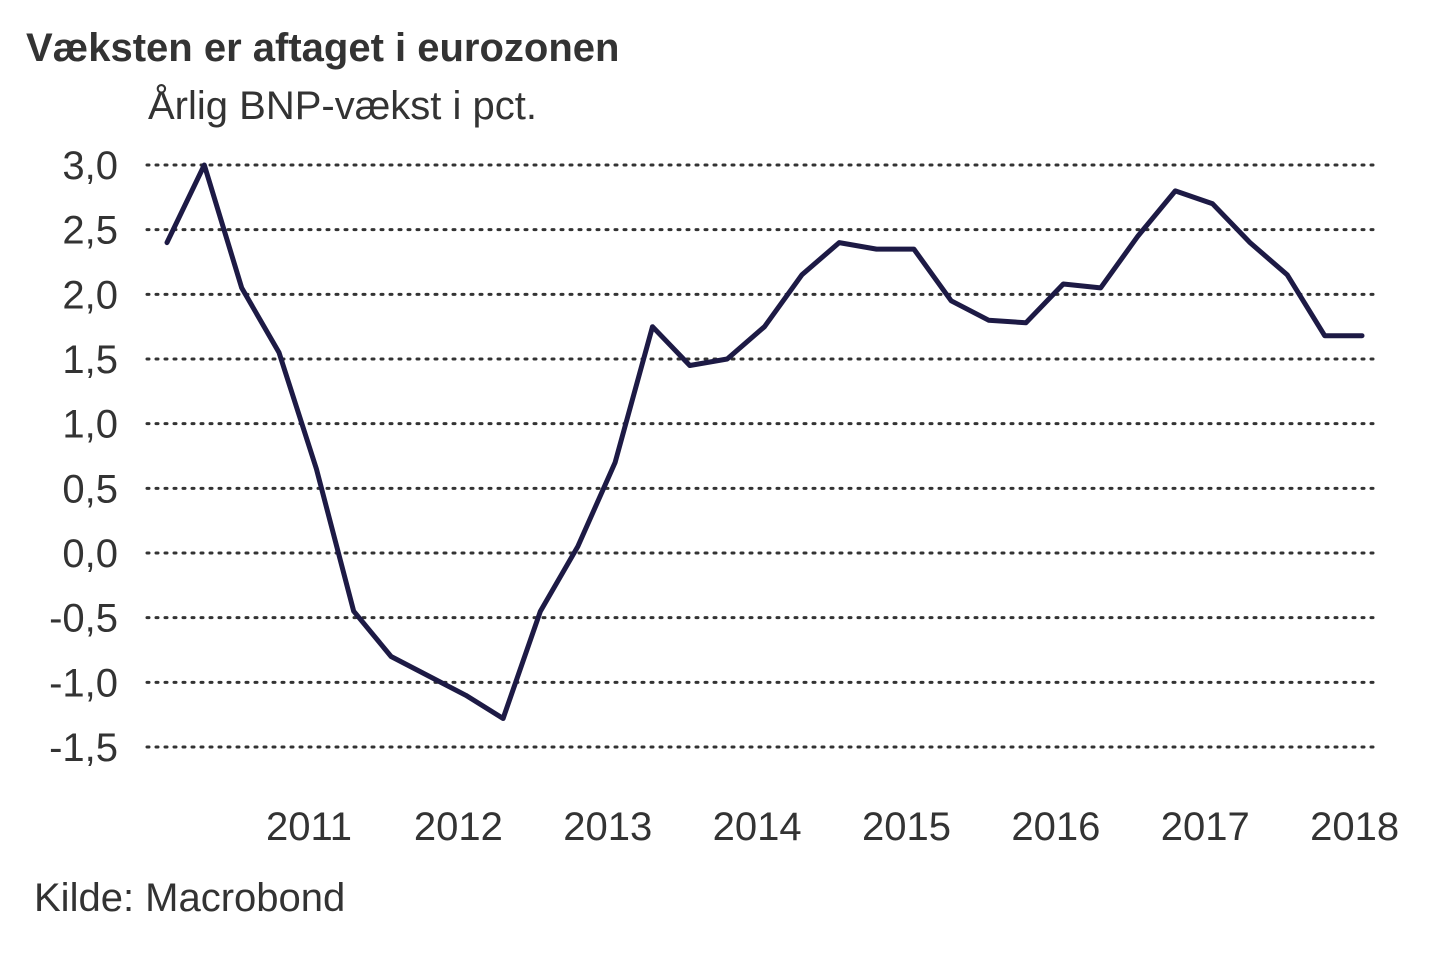 Image resolution: width=1440 pixels, height=960 pixels. I want to click on y-axis-ticks: 3,0 2,5 2,0 1,5 1,0 0,5 0,0 -0,5 -1,0 -1,5, so click(83, 457).